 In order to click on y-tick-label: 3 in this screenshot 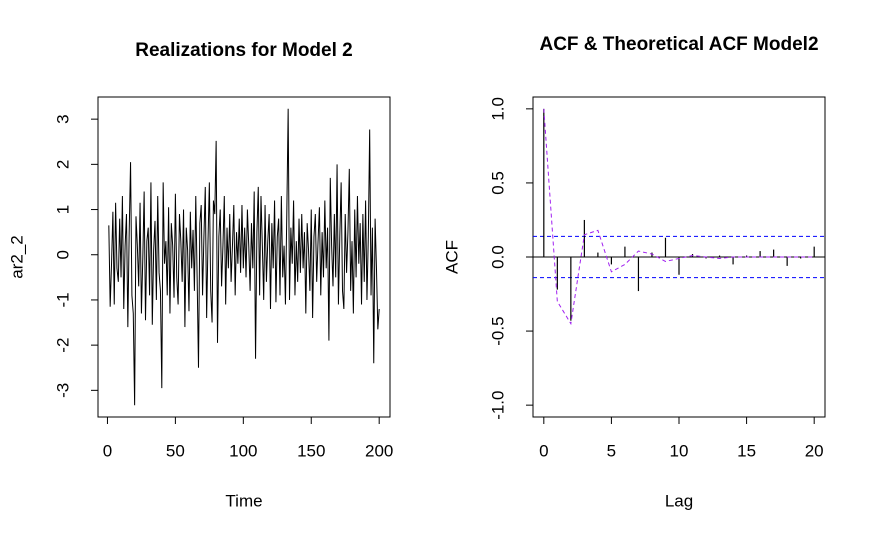, I will do `click(62, 118)`.